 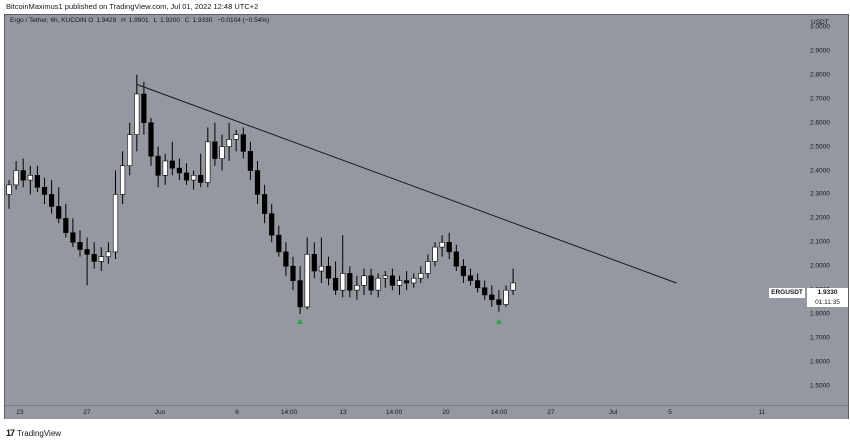 I want to click on x-tick-label: 5, so click(x=670, y=412).